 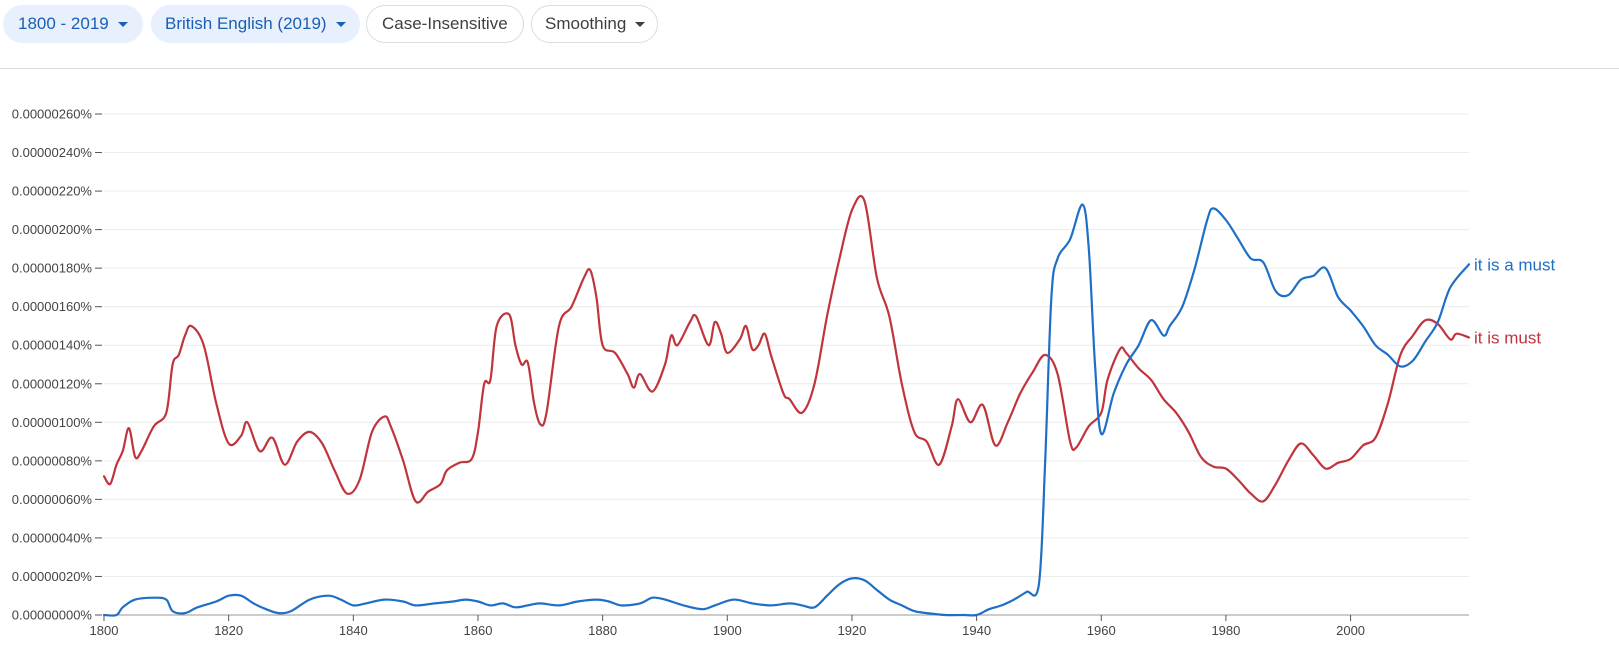 I want to click on corpus-dropdown: British English (2019), so click(x=255, y=24).